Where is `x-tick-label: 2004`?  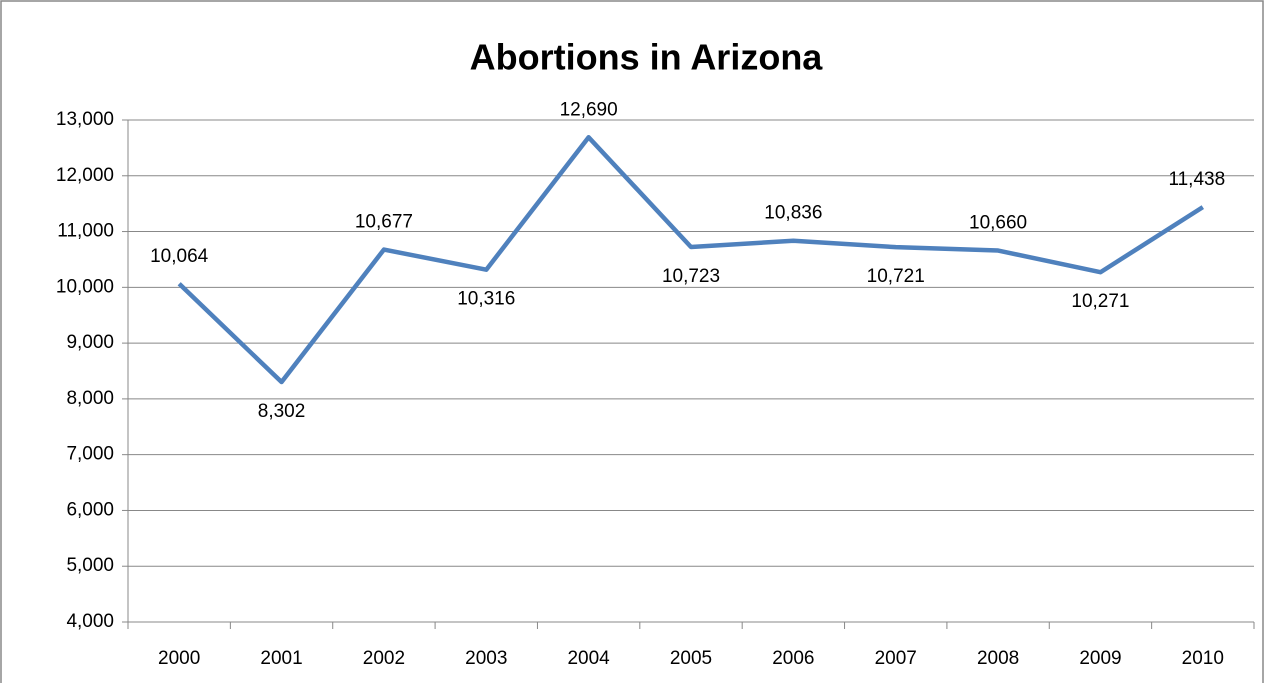
x-tick-label: 2004 is located at coordinates (588, 658).